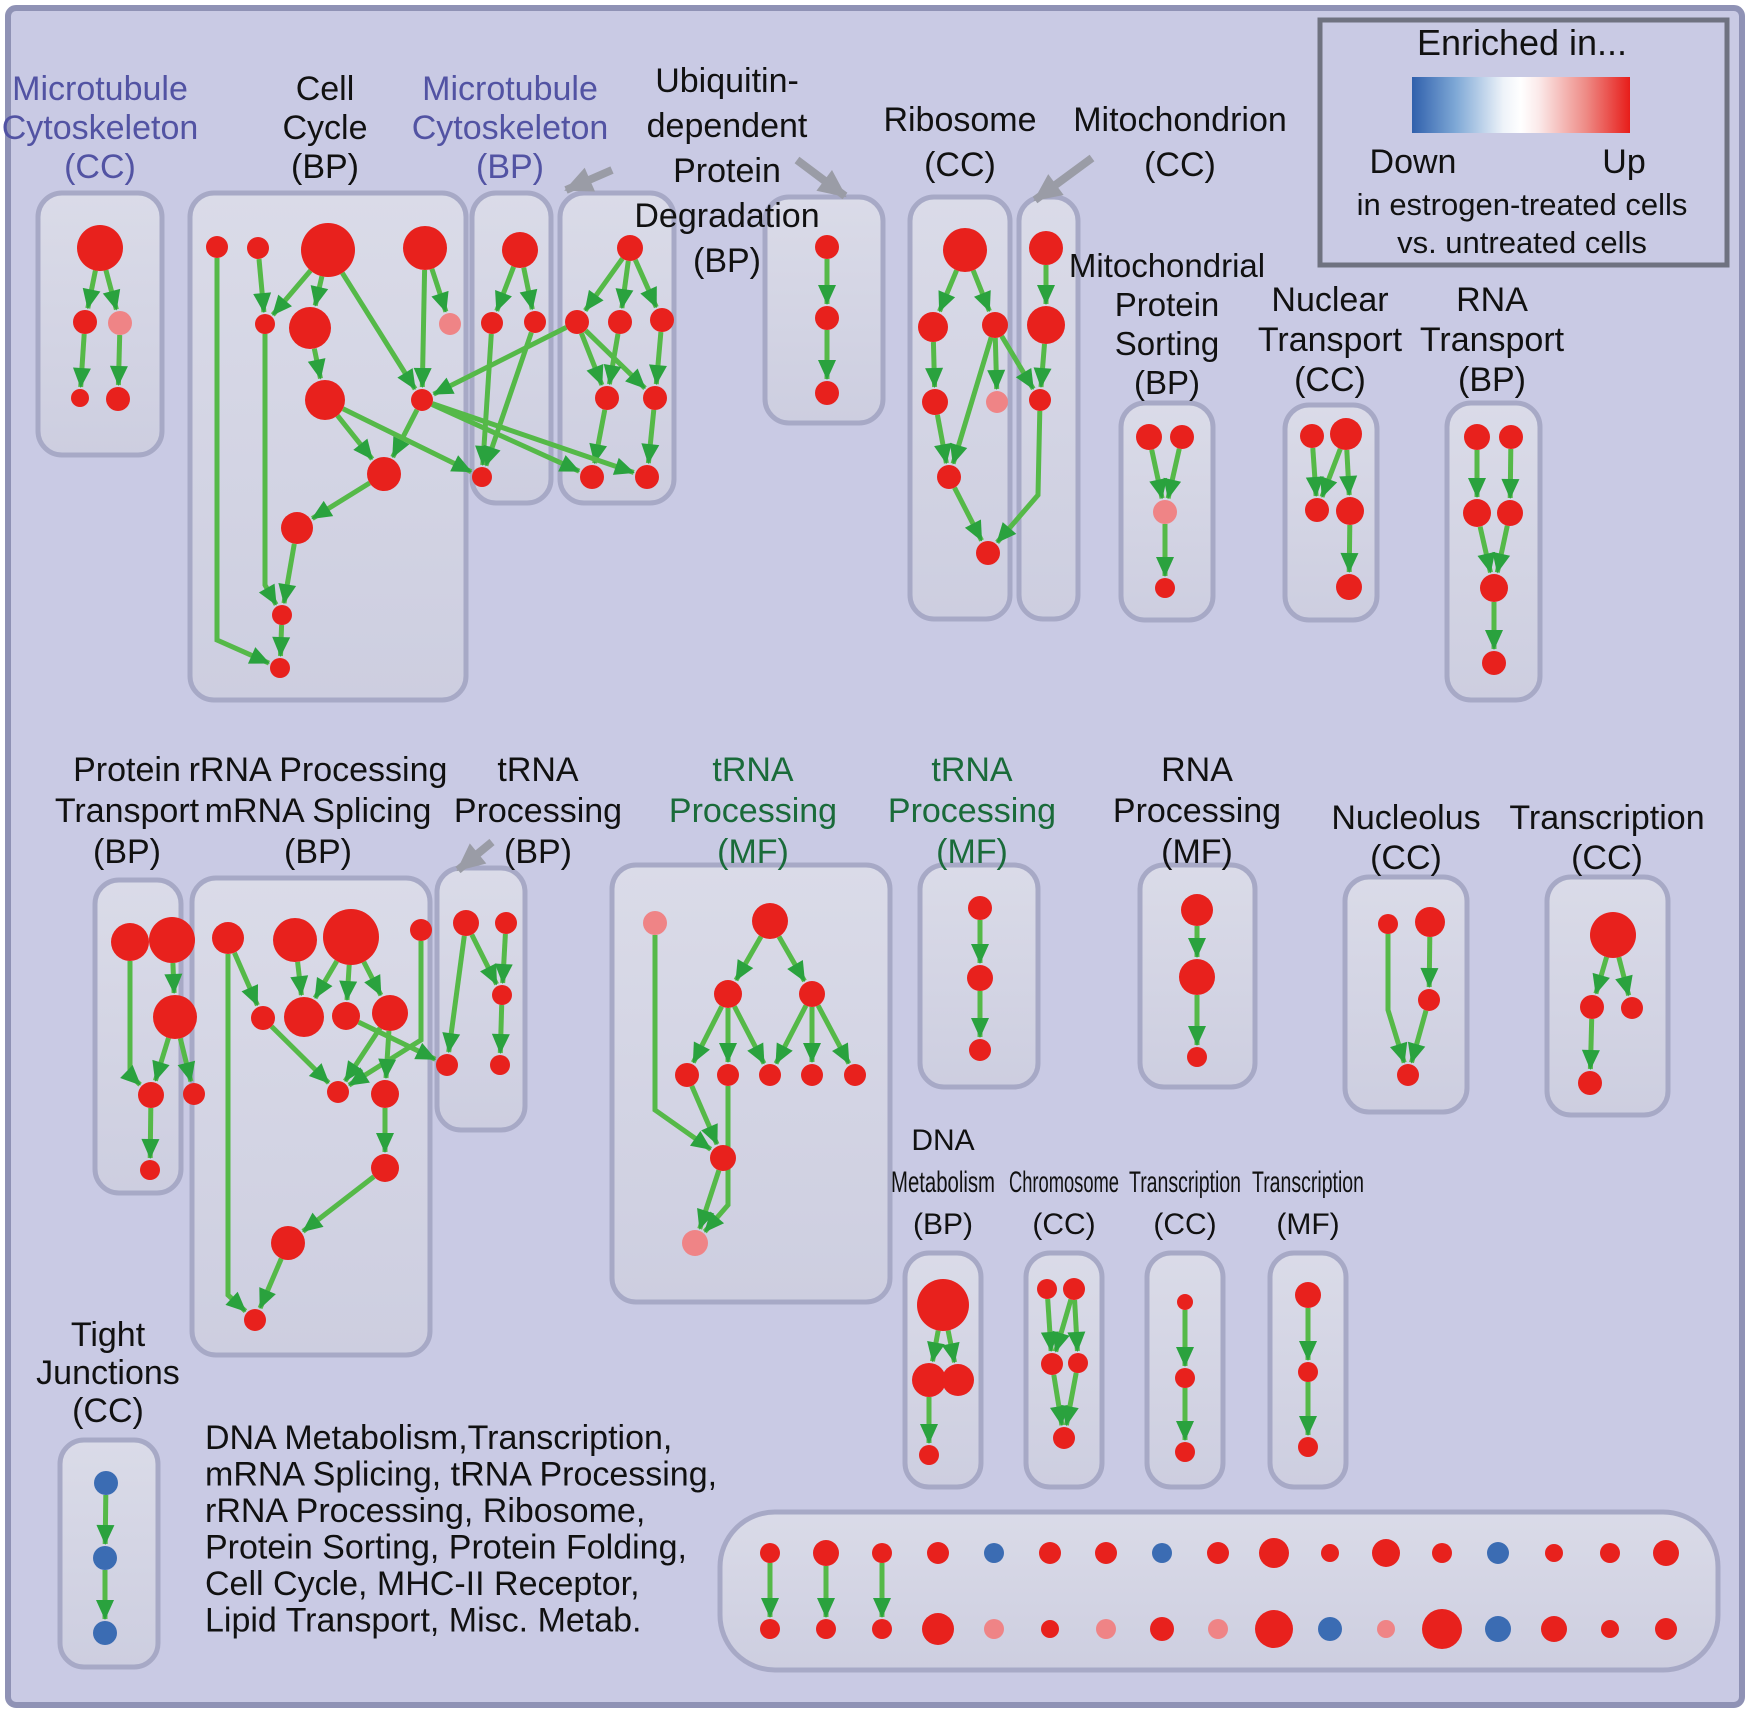  I want to click on label-microtubule-cytoskeleton-bp-line: Microtubule, so click(510, 89).